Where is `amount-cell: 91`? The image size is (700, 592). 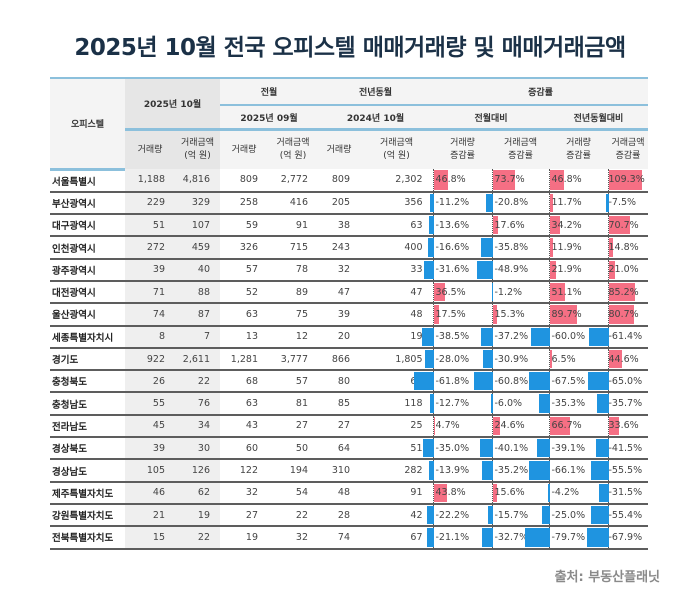 amount-cell: 91 is located at coordinates (396, 493).